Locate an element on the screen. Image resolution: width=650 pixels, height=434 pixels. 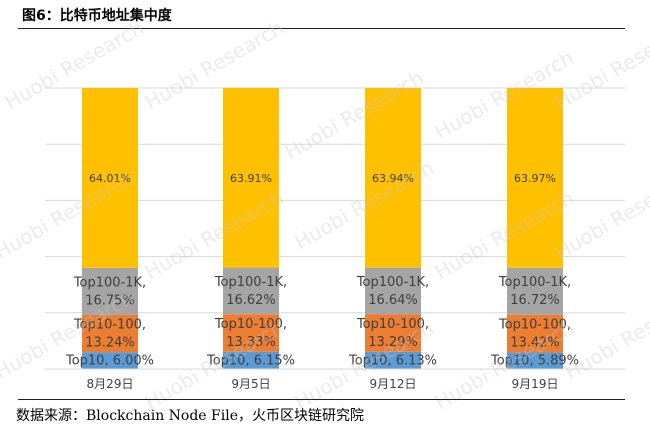
label-line: 16.75% is located at coordinates (110, 300).